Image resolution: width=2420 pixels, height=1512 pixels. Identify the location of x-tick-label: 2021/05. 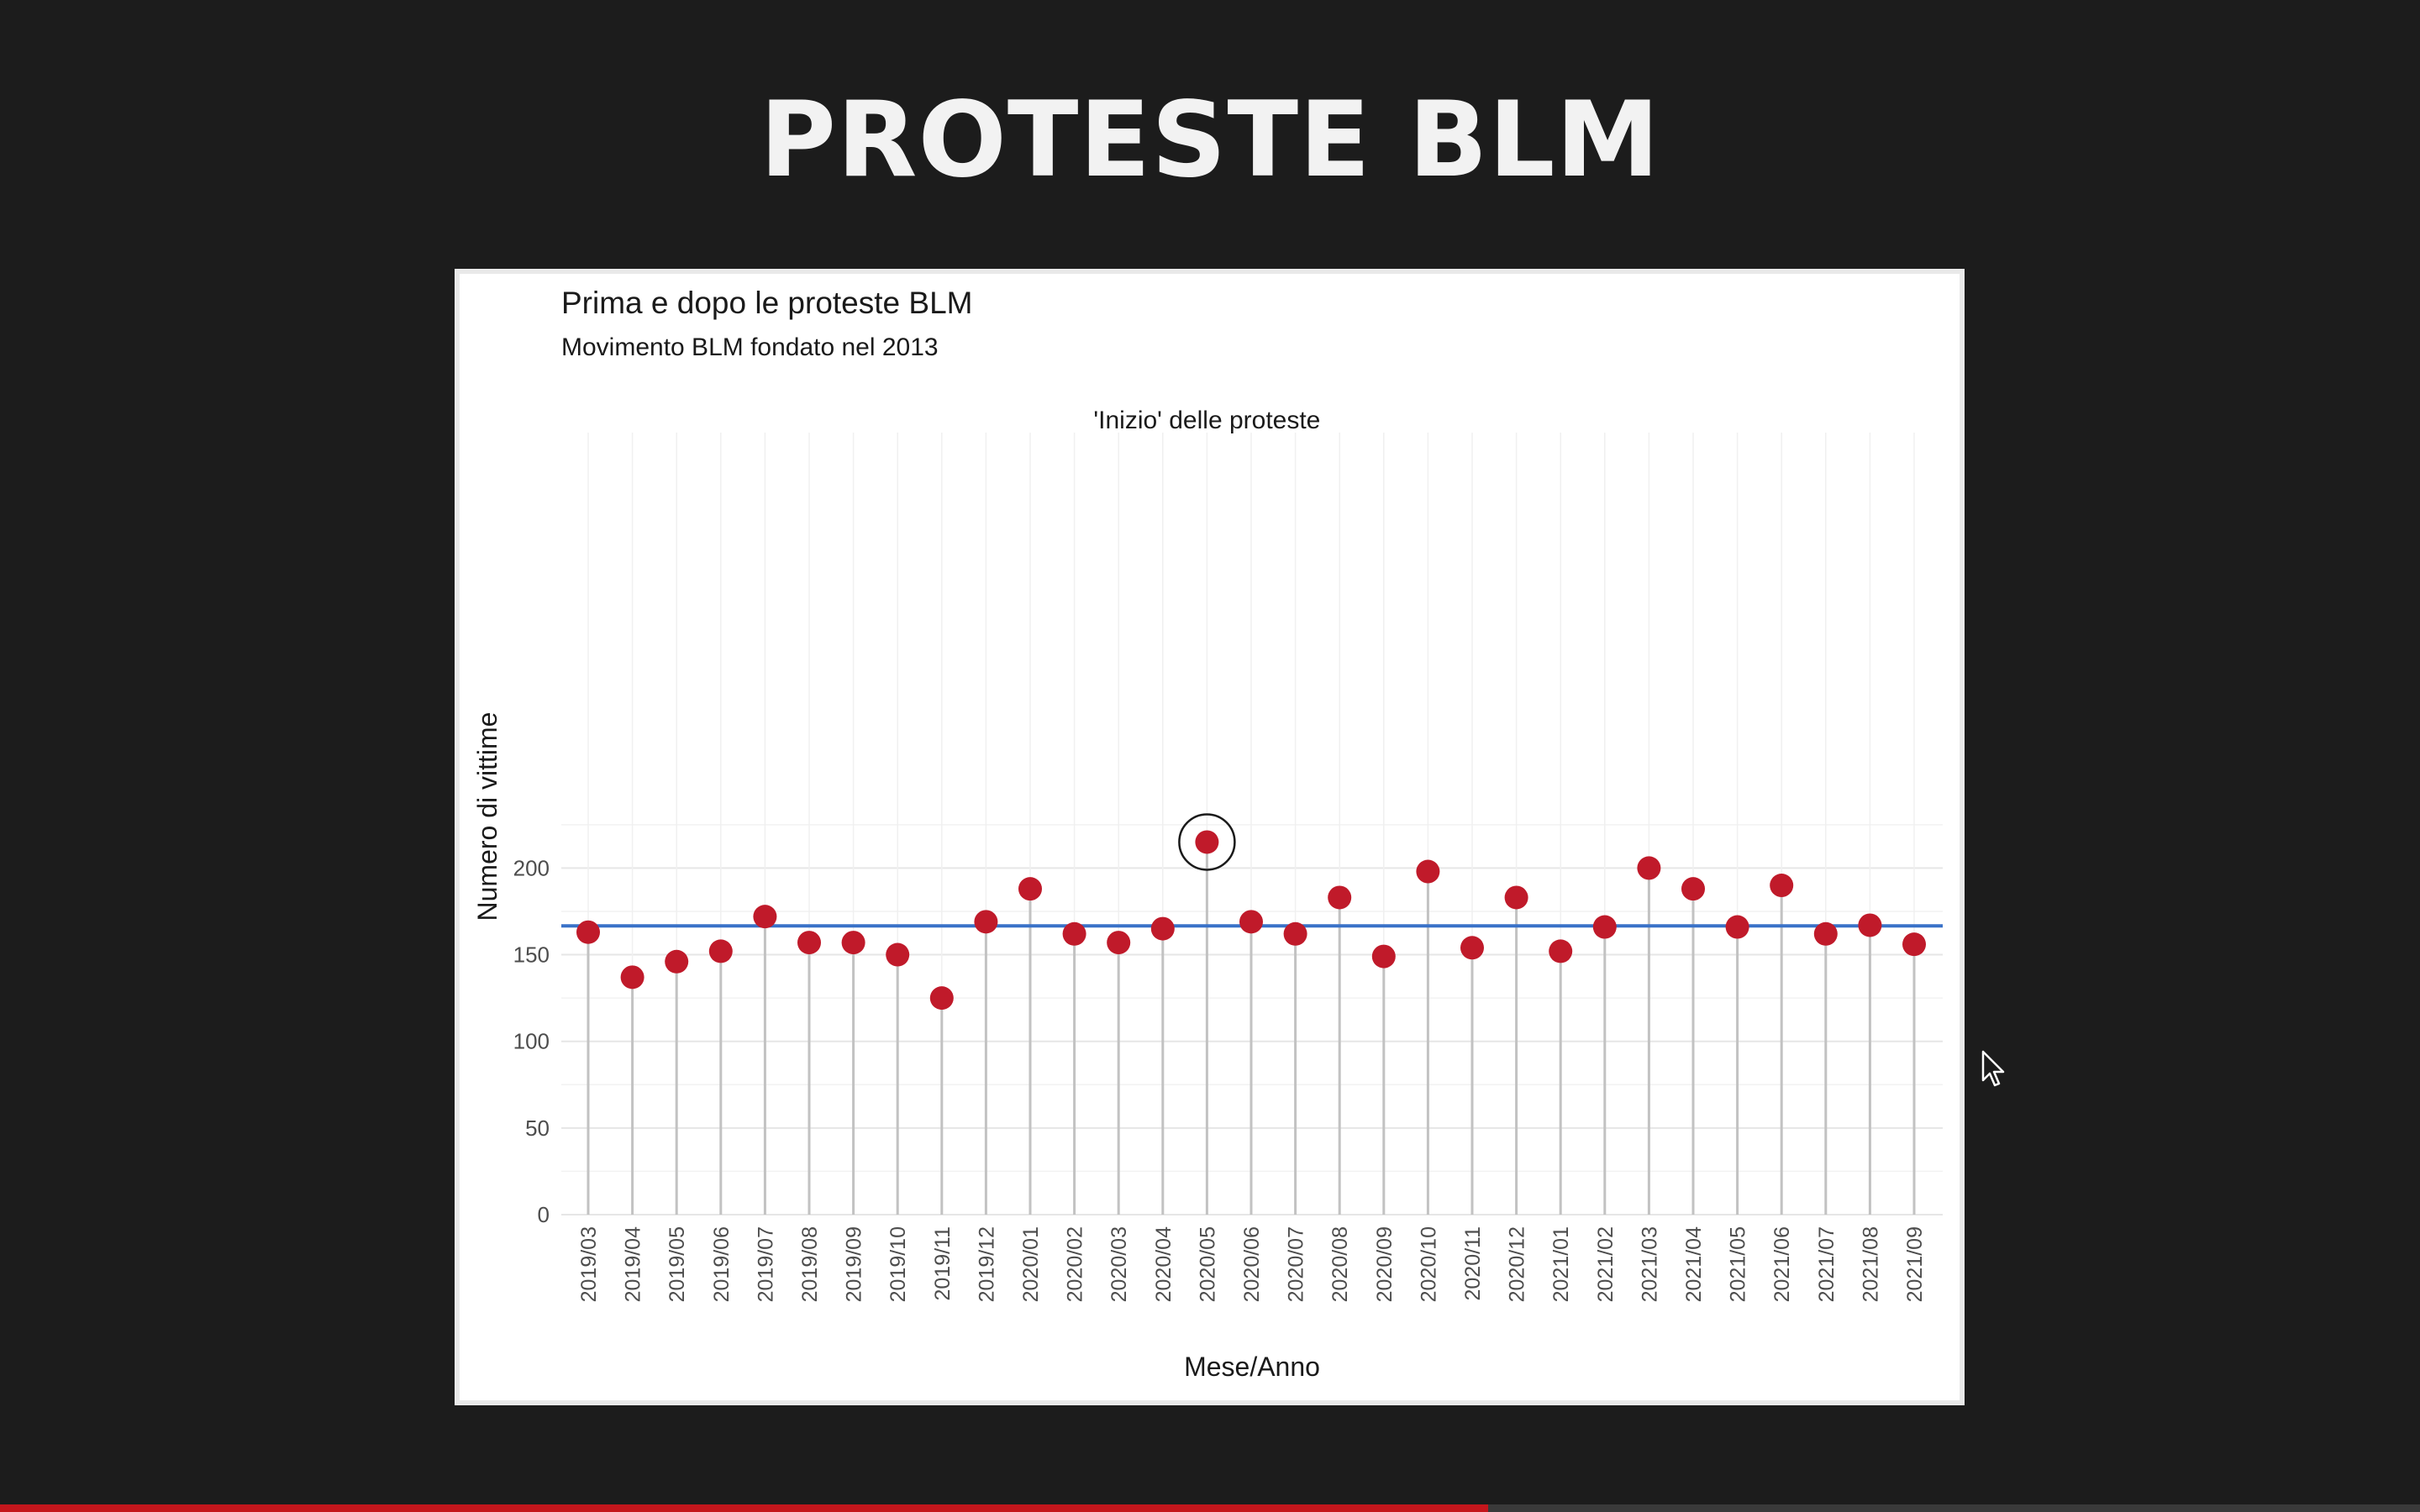
(1739, 1264).